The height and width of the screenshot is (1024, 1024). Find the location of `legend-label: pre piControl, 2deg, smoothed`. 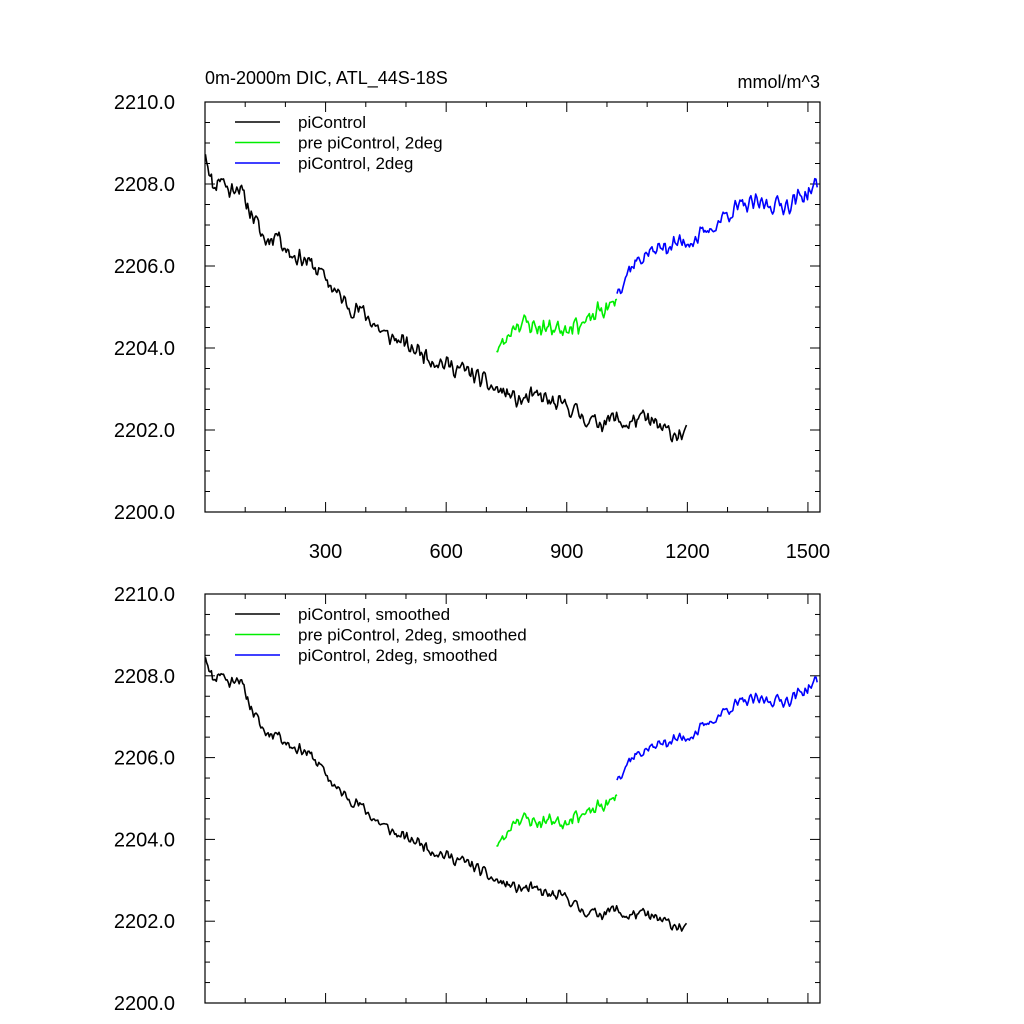

legend-label: pre piControl, 2deg, smoothed is located at coordinates (412, 635).